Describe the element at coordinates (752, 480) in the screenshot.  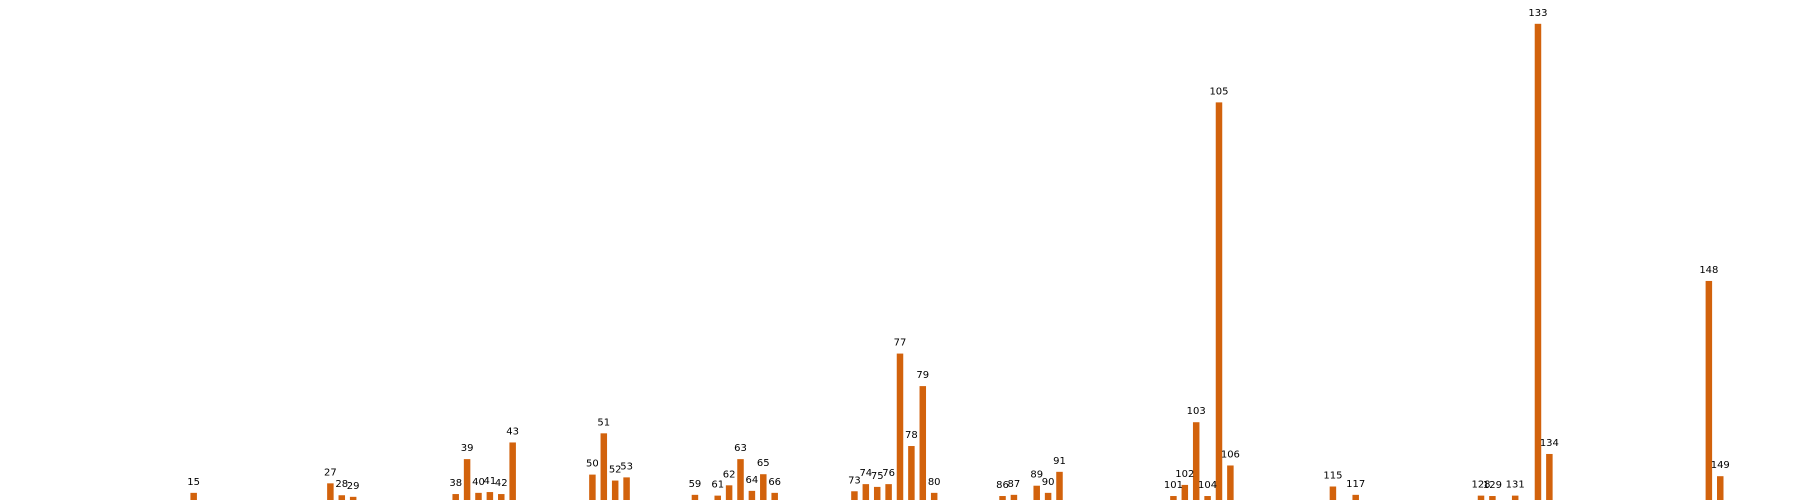
I see `bar-label-64: 64` at that location.